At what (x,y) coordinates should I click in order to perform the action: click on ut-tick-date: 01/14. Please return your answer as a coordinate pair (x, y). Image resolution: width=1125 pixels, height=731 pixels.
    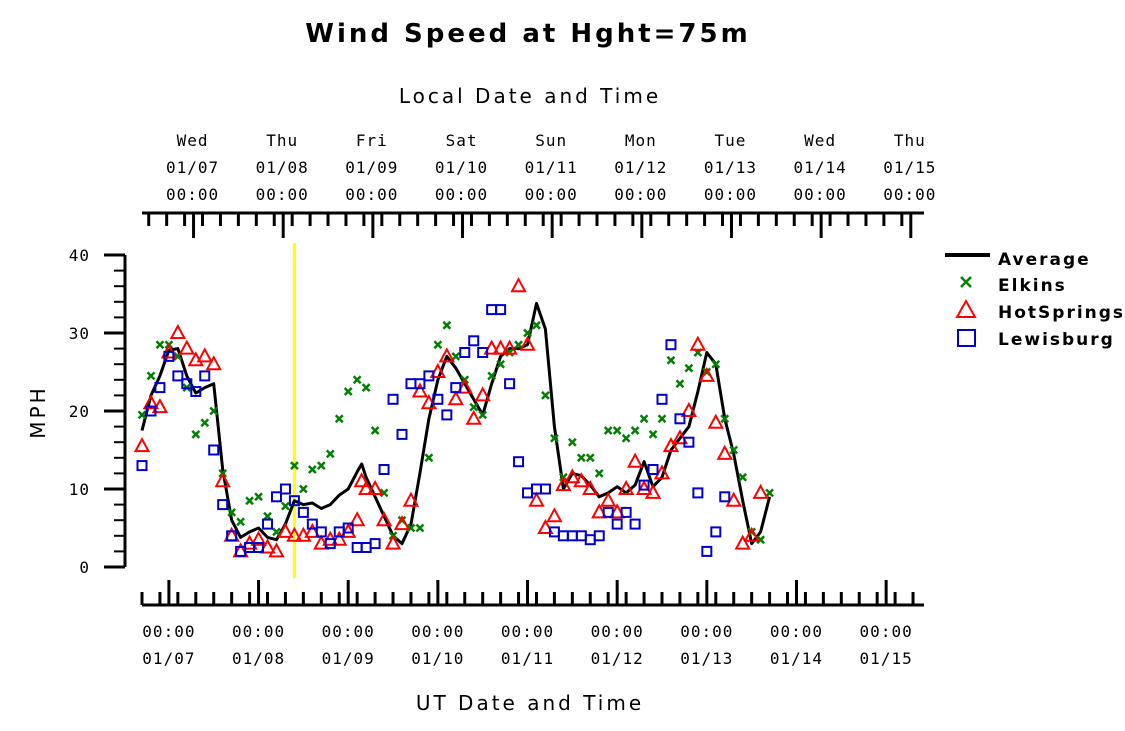
    Looking at the image, I should click on (796, 658).